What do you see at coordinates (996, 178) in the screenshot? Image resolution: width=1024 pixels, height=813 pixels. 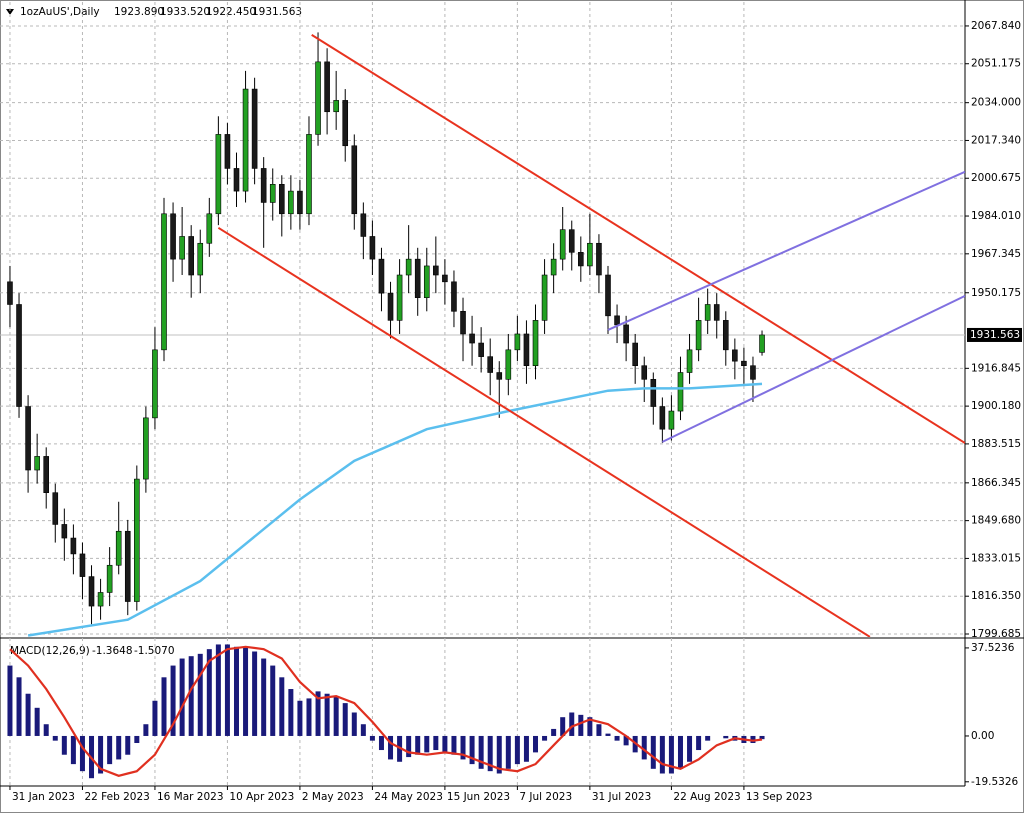 I see `y-tick-label: 2000.675` at bounding box center [996, 178].